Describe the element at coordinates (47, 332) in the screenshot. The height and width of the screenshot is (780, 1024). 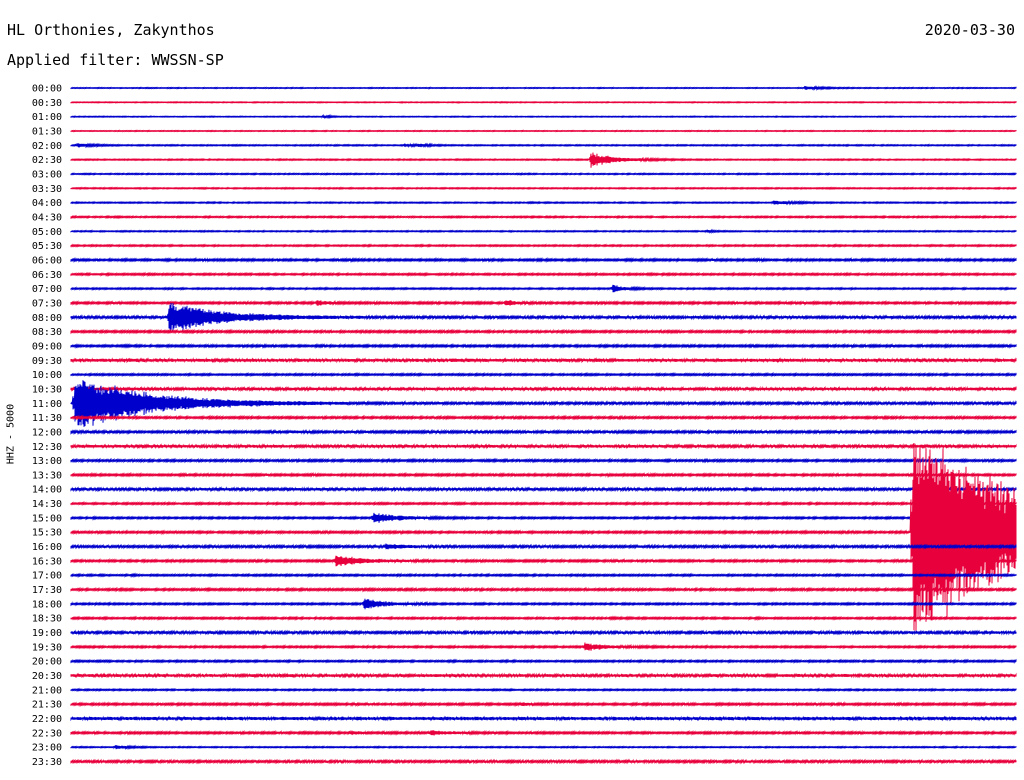
I see `row-time-label: 08:30` at that location.